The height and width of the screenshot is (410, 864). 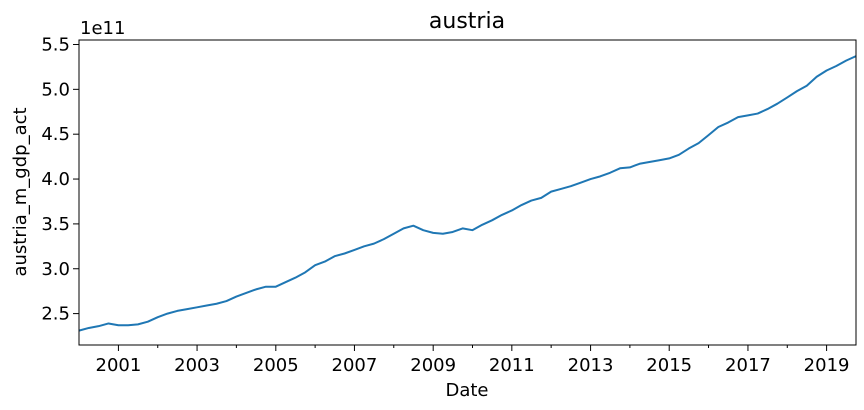 What do you see at coordinates (55, 224) in the screenshot?
I see `y-tick-label: 3.5` at bounding box center [55, 224].